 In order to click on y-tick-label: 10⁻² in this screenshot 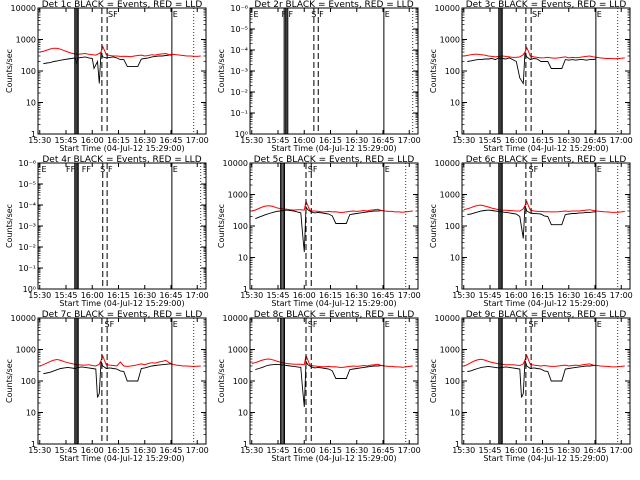, I will do `click(27, 247)`.